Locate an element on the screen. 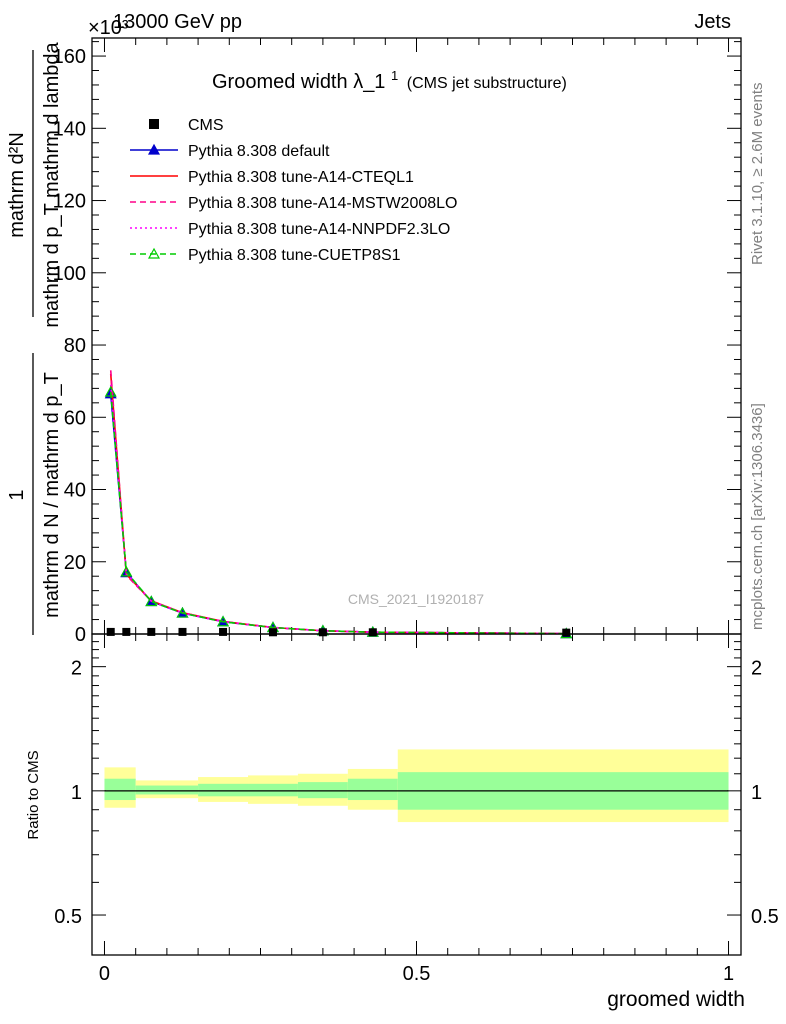 The width and height of the screenshot is (786, 1024). legend-entry: Pythia 8.308 default is located at coordinates (230, 151).